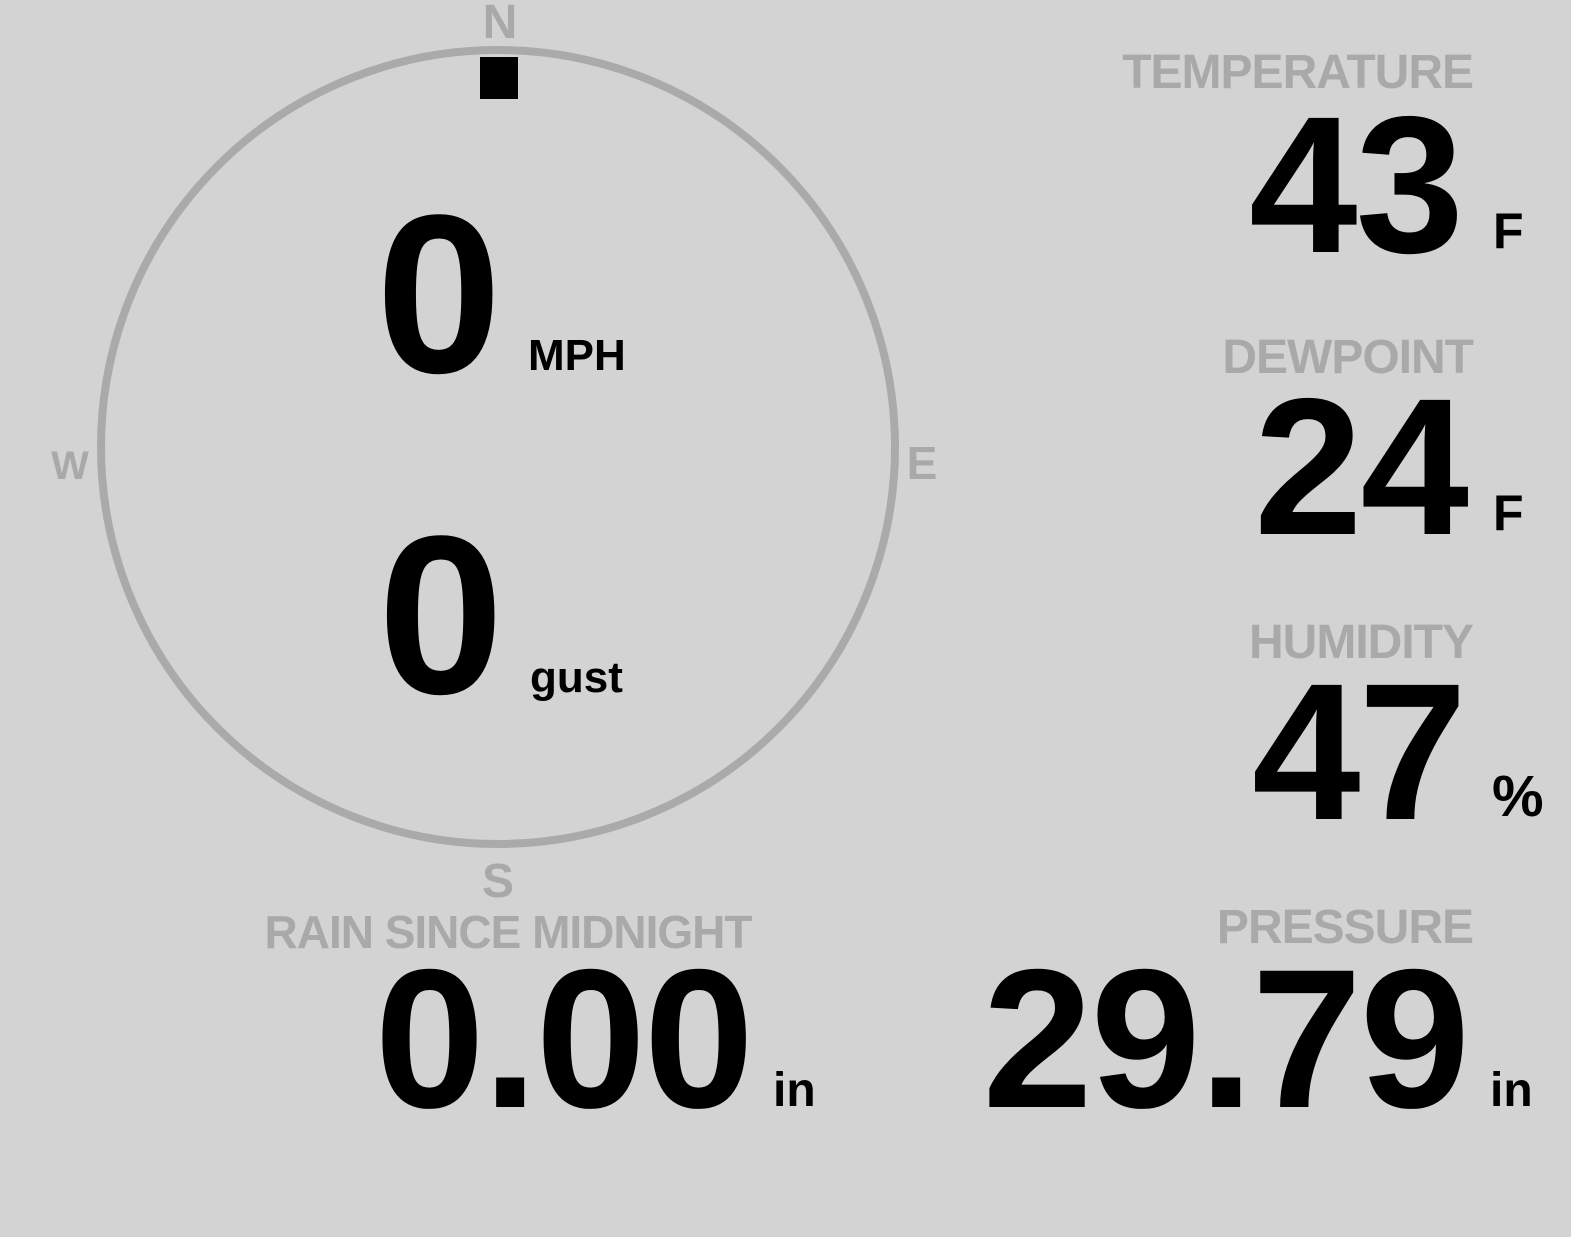 The width and height of the screenshot is (1571, 1237). What do you see at coordinates (1356, 185) in the screenshot?
I see `temperature-value: 43` at bounding box center [1356, 185].